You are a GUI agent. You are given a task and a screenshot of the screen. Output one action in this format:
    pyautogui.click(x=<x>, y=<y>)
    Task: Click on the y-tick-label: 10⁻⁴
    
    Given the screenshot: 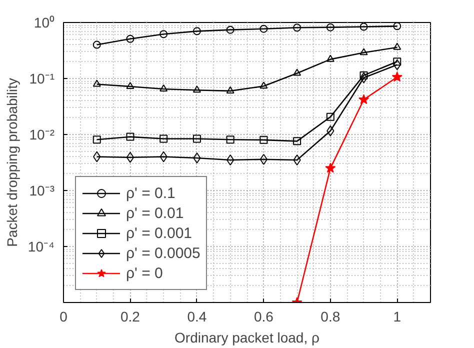 What is the action you would take?
    pyautogui.click(x=41, y=246)
    